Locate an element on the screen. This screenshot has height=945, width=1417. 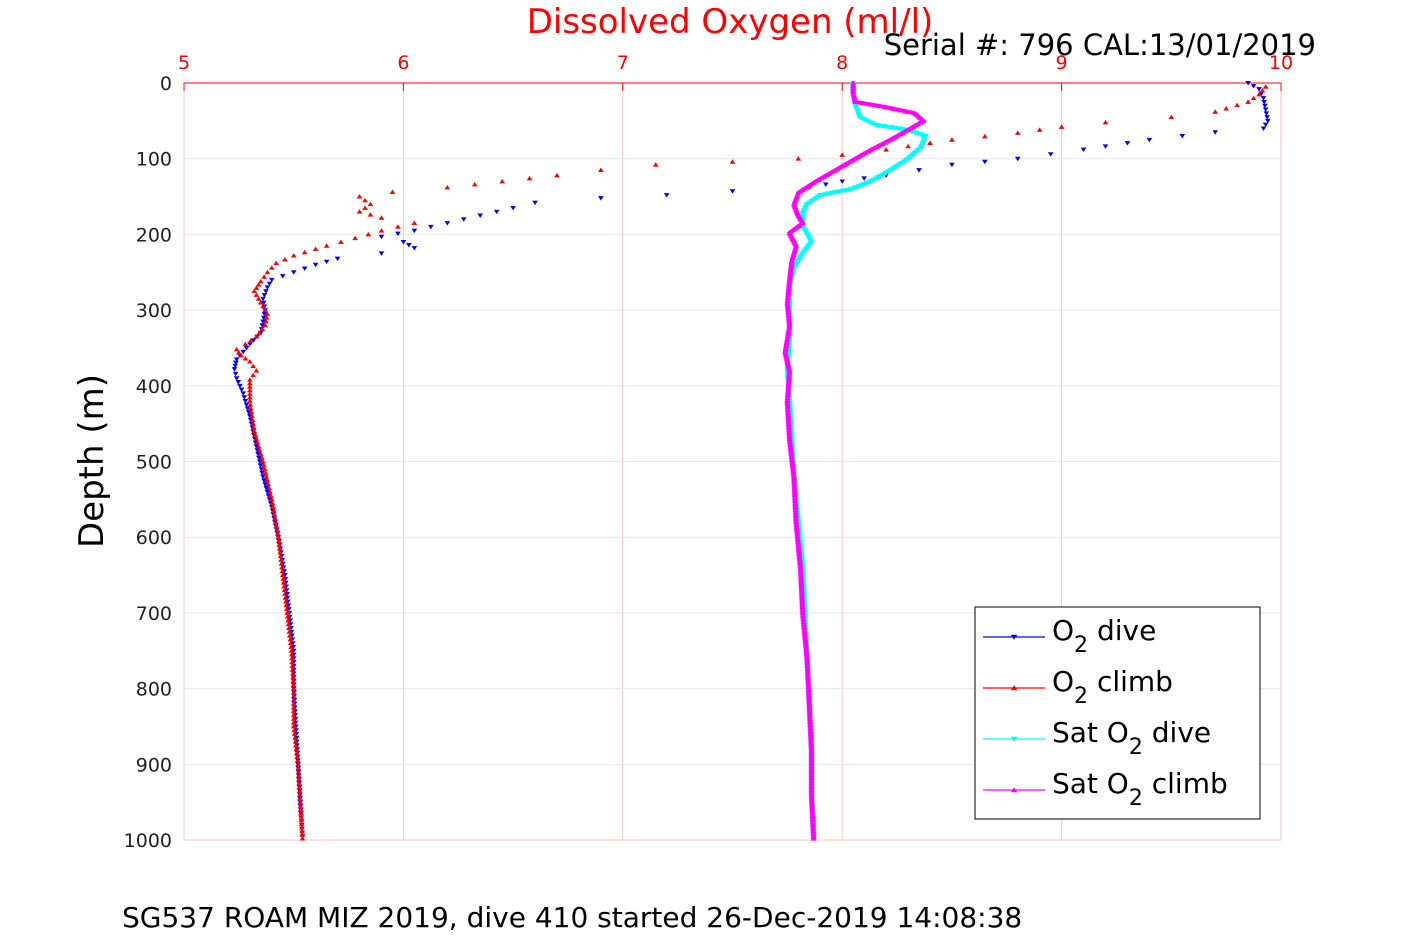
legend-entry: Sat O2 dive is located at coordinates (1097, 738).